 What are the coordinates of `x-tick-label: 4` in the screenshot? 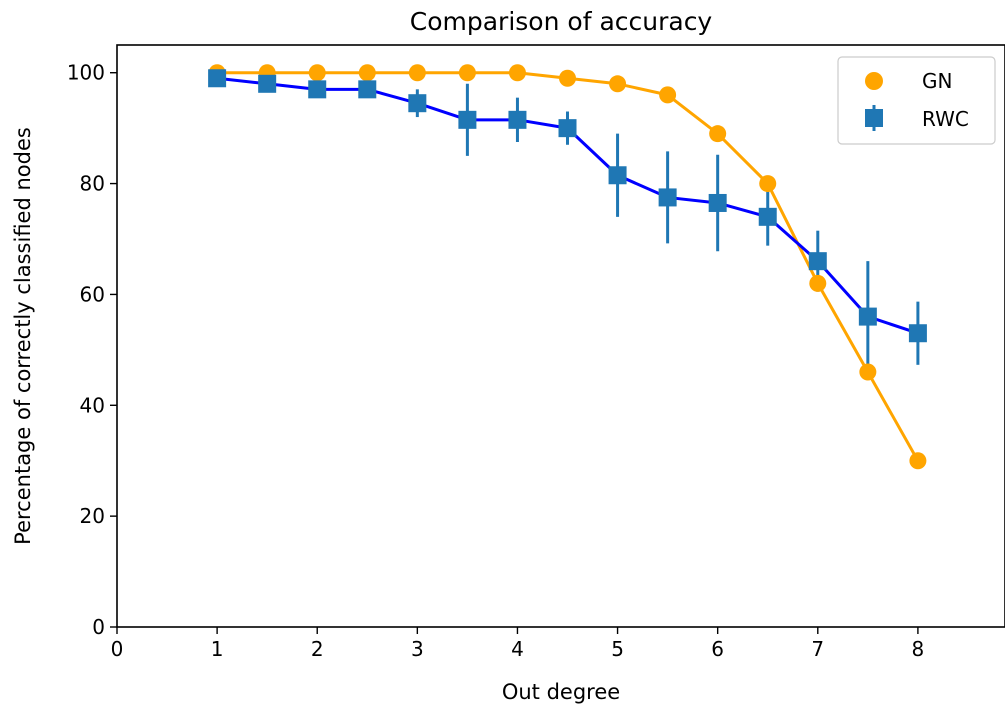 It's located at (517, 649).